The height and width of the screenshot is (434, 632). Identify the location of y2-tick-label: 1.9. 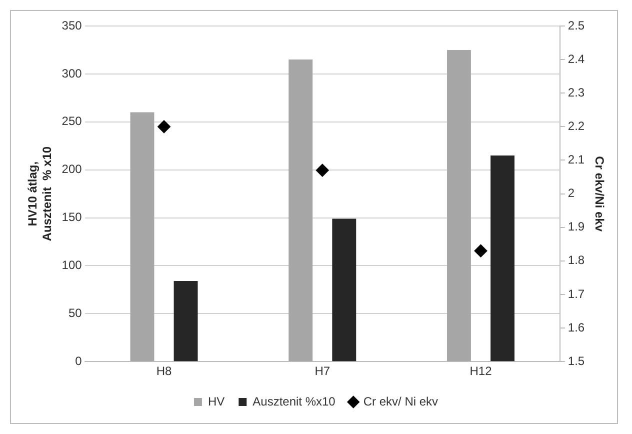
(576, 227).